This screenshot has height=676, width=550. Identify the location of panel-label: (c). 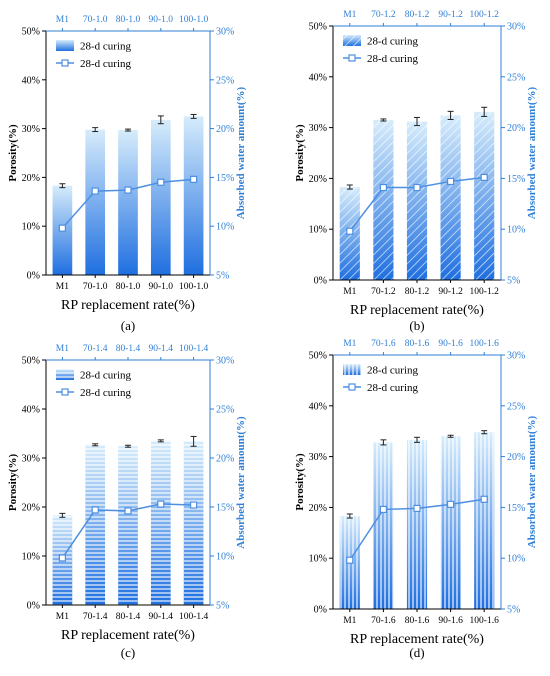
(128, 652).